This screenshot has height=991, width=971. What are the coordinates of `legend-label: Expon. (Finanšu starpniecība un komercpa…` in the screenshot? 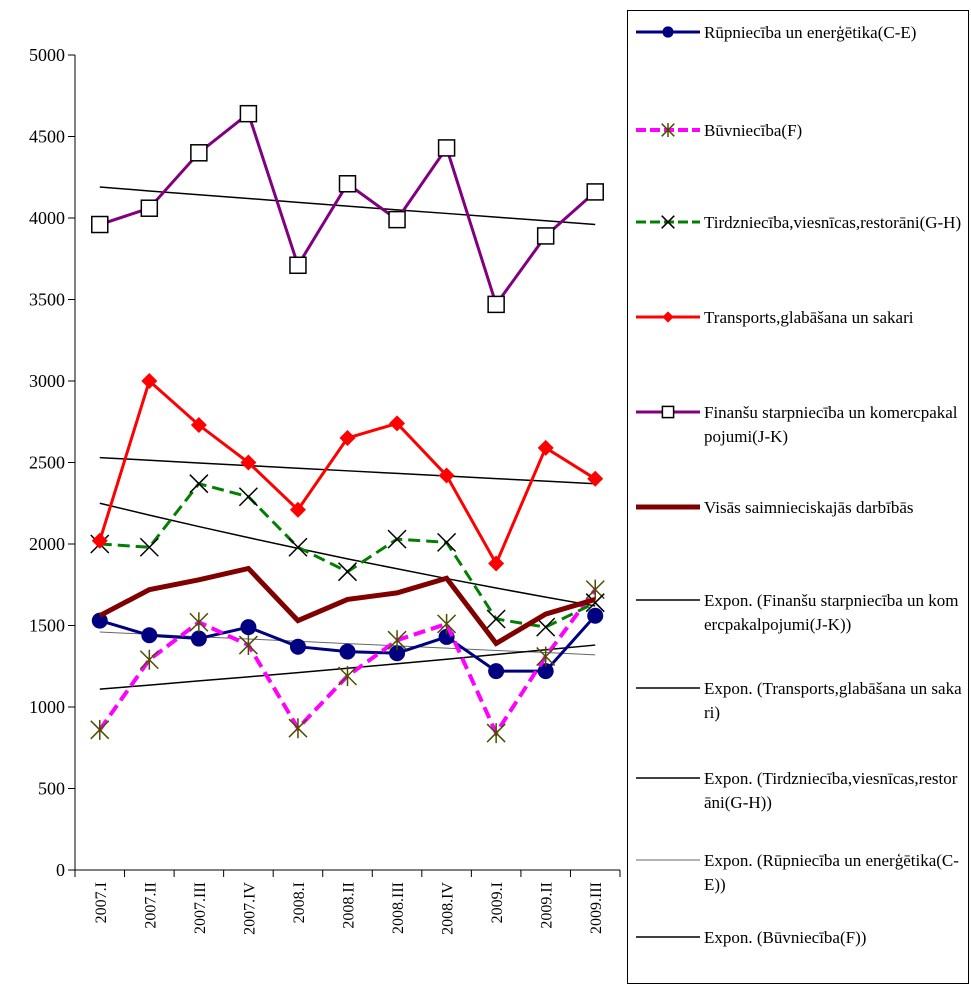 It's located at (831, 612).